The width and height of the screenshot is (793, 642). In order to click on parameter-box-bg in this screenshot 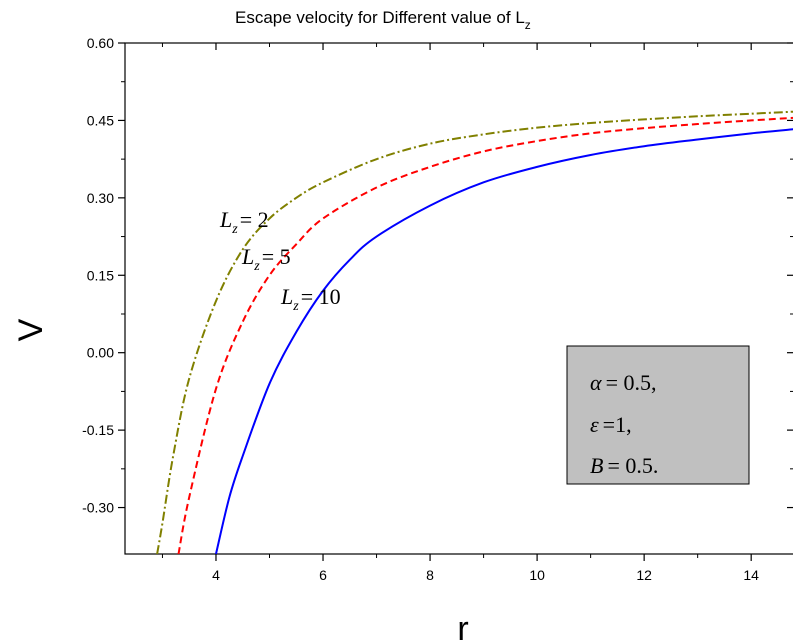, I will do `click(658, 415)`.